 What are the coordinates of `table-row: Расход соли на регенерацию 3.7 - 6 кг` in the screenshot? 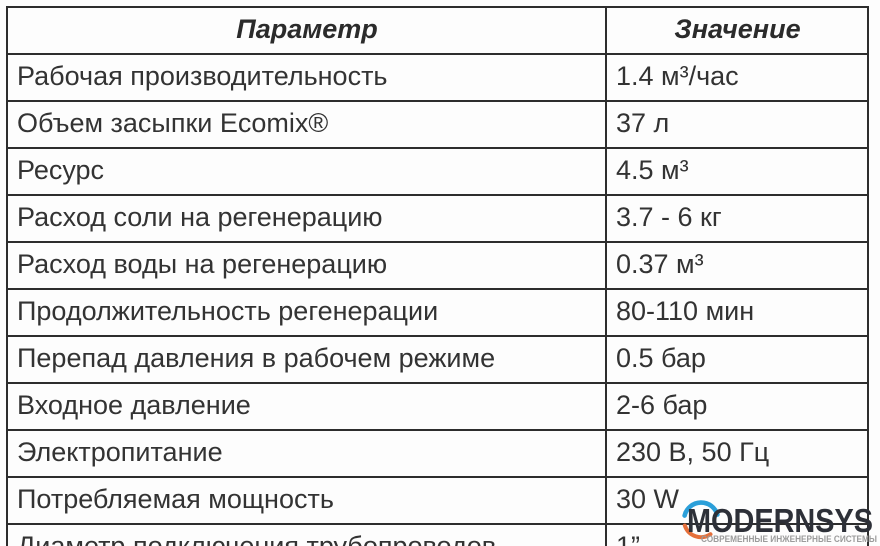 It's located at (437, 218).